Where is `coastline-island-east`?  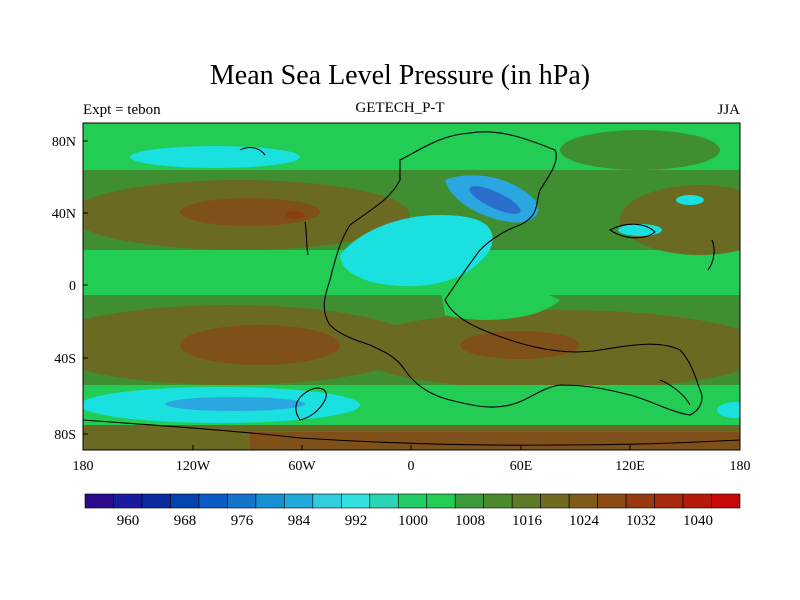 coastline-island-east is located at coordinates (632, 231).